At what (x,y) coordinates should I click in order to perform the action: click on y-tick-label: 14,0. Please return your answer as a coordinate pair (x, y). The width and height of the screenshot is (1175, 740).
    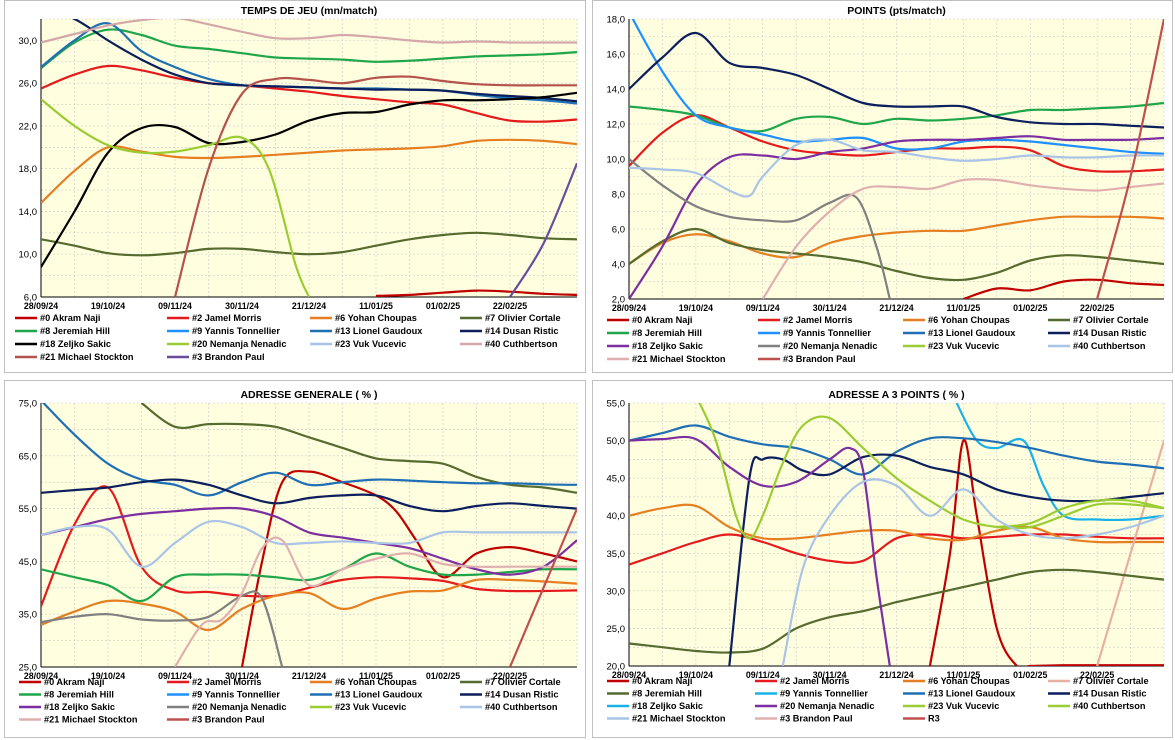
    Looking at the image, I should click on (28, 212).